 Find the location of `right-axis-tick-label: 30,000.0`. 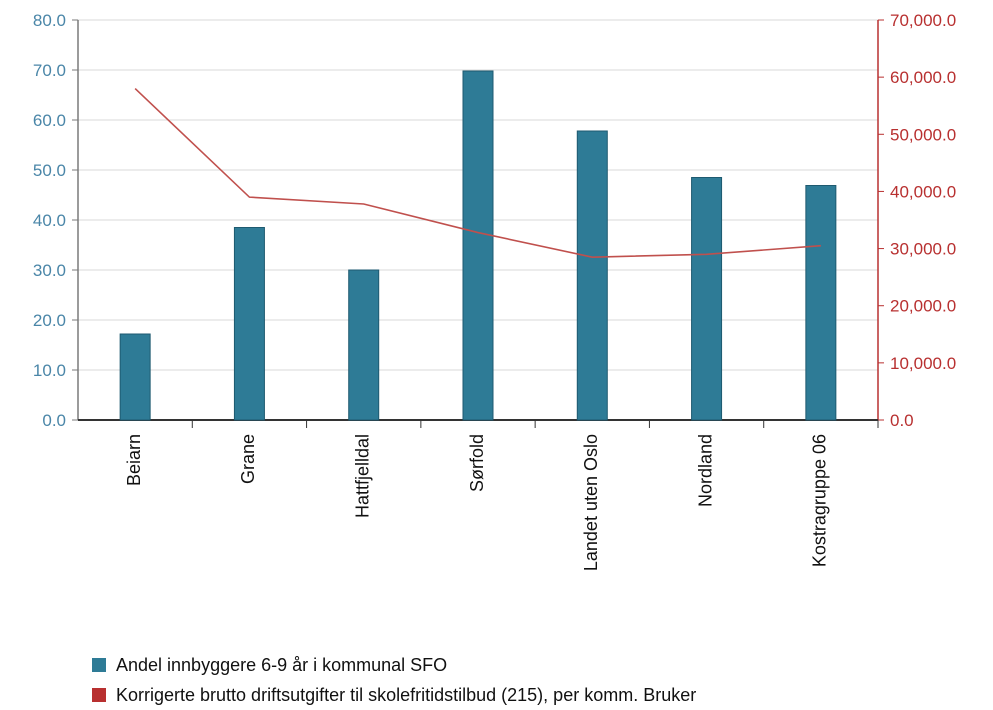

right-axis-tick-label: 30,000.0 is located at coordinates (923, 249).